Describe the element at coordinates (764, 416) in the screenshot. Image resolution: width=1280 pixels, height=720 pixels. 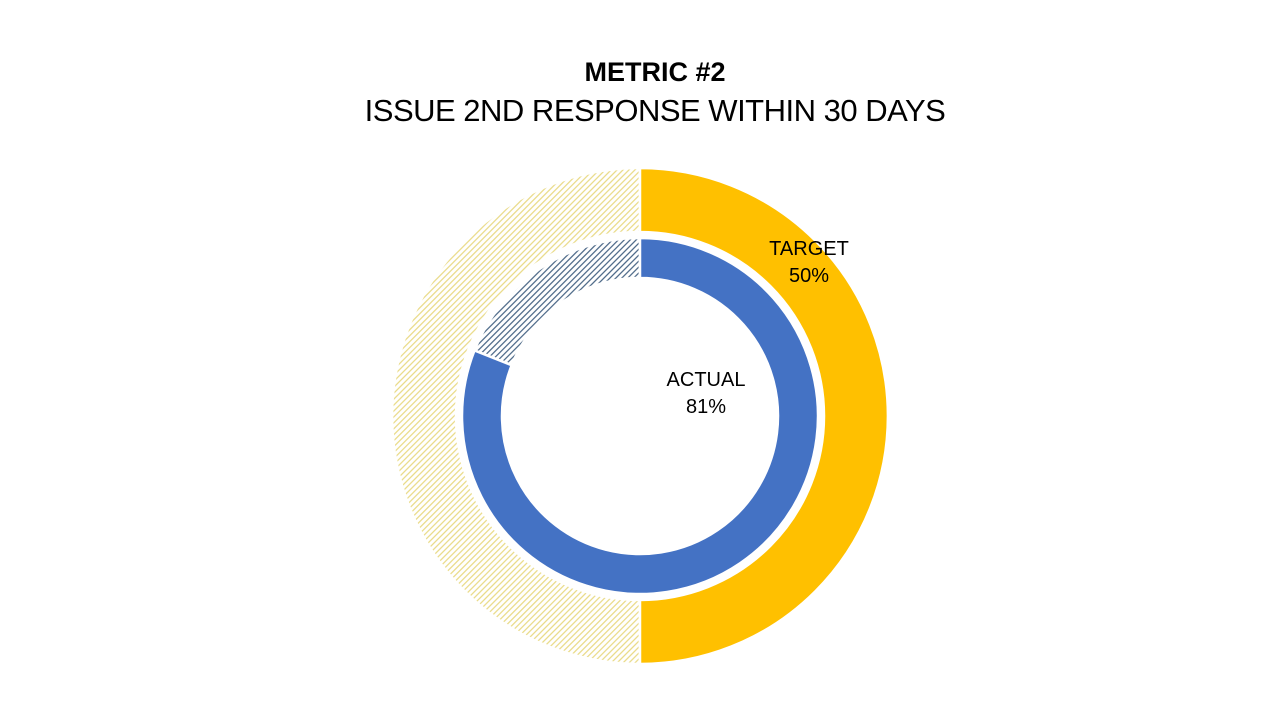
I see `target-value-segment` at that location.